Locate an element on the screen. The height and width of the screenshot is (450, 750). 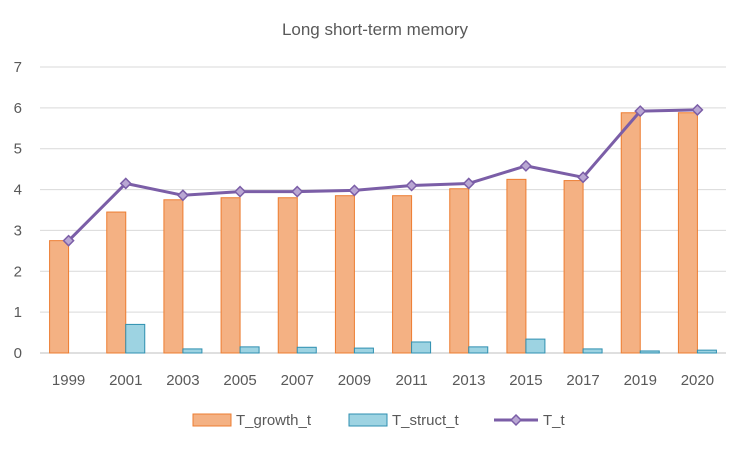
x-tick-label: 1999 is located at coordinates (68, 380).